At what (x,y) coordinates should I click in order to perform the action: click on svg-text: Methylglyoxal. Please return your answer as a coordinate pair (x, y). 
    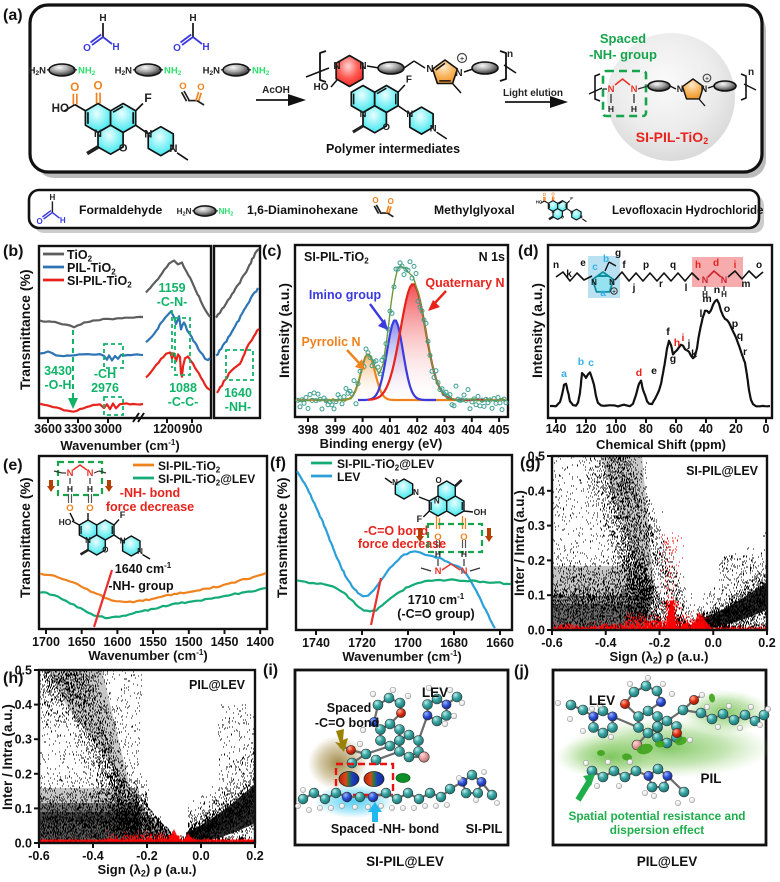
    Looking at the image, I should click on (474, 210).